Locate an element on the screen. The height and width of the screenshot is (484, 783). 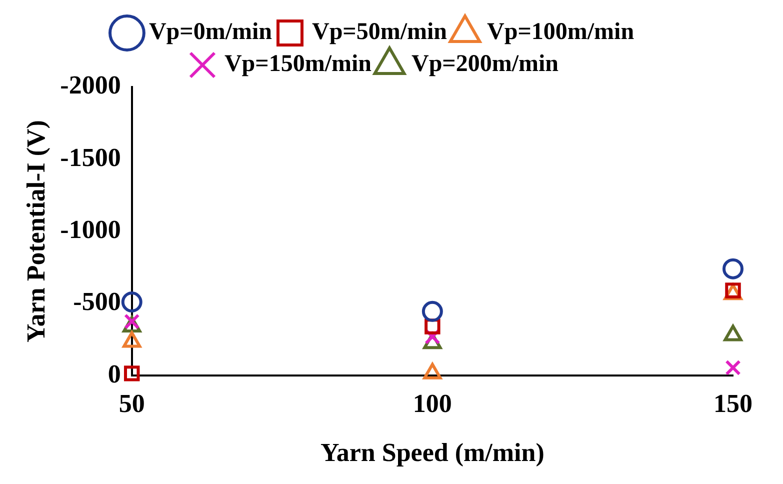
y-axis-title: Yarn Potential-I (V) is located at coordinates (35, 231).